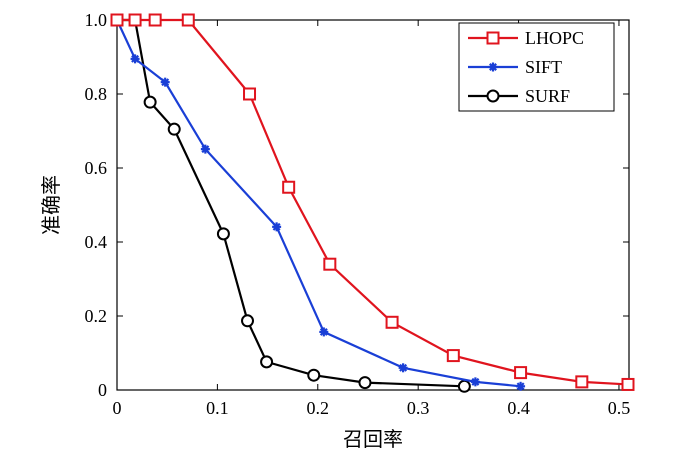 This screenshot has width=700, height=458. I want to click on legend-label-lhopc: LHOPC, so click(554, 38).